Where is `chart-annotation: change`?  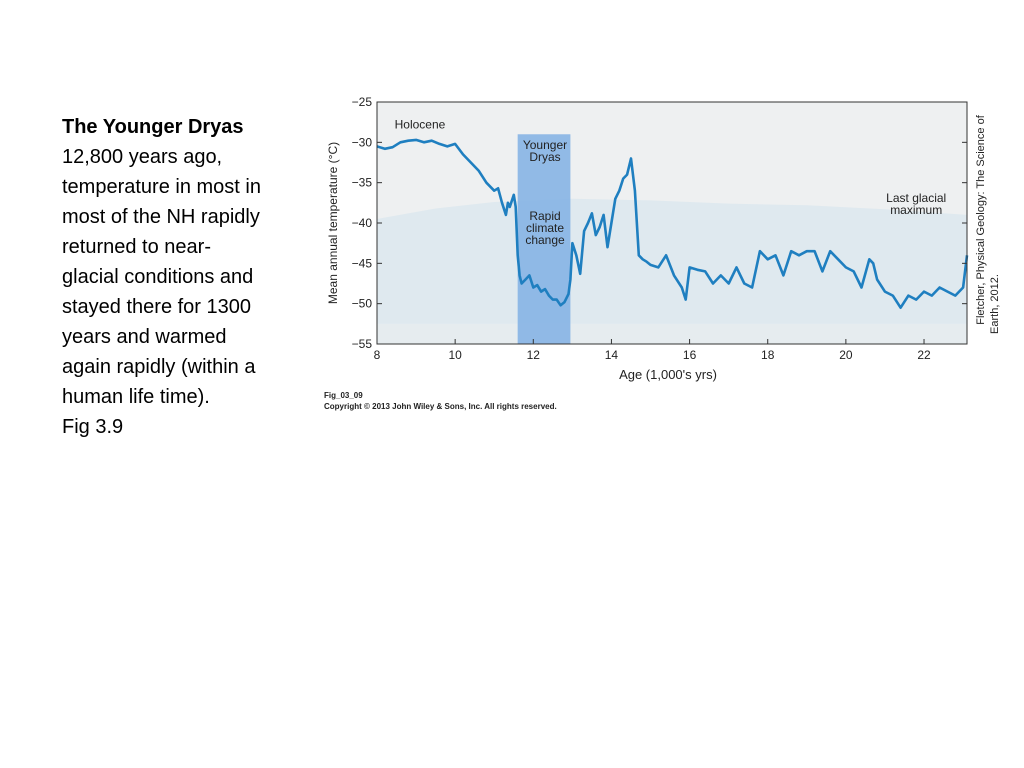 chart-annotation: change is located at coordinates (545, 240).